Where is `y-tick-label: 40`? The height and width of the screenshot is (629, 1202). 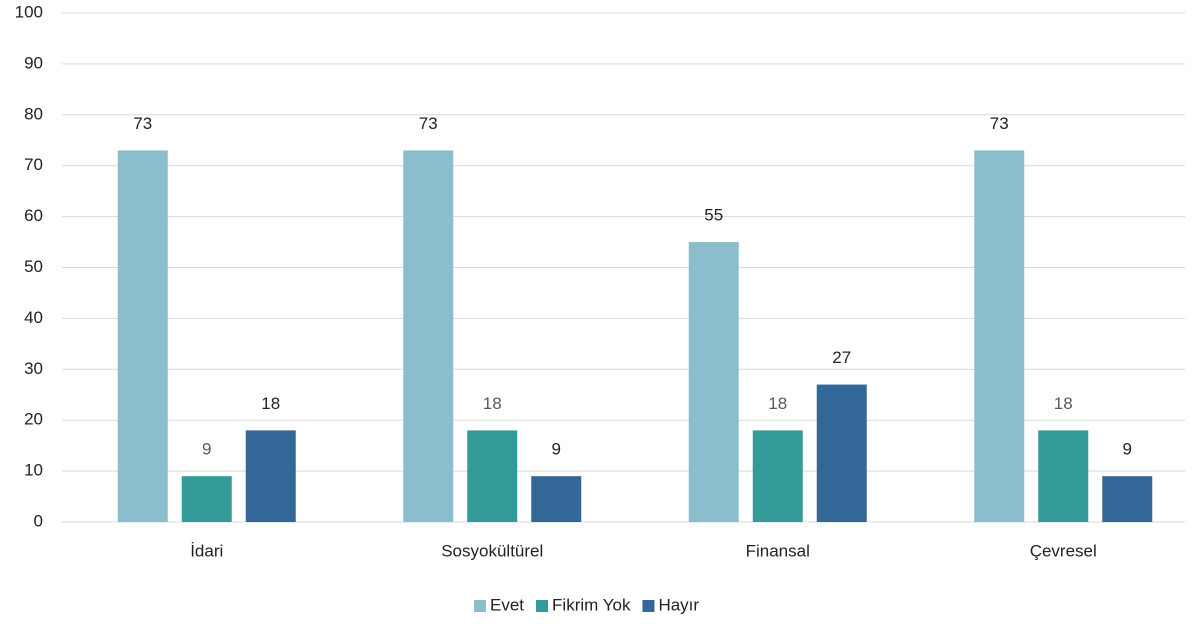
y-tick-label: 40 is located at coordinates (33, 317).